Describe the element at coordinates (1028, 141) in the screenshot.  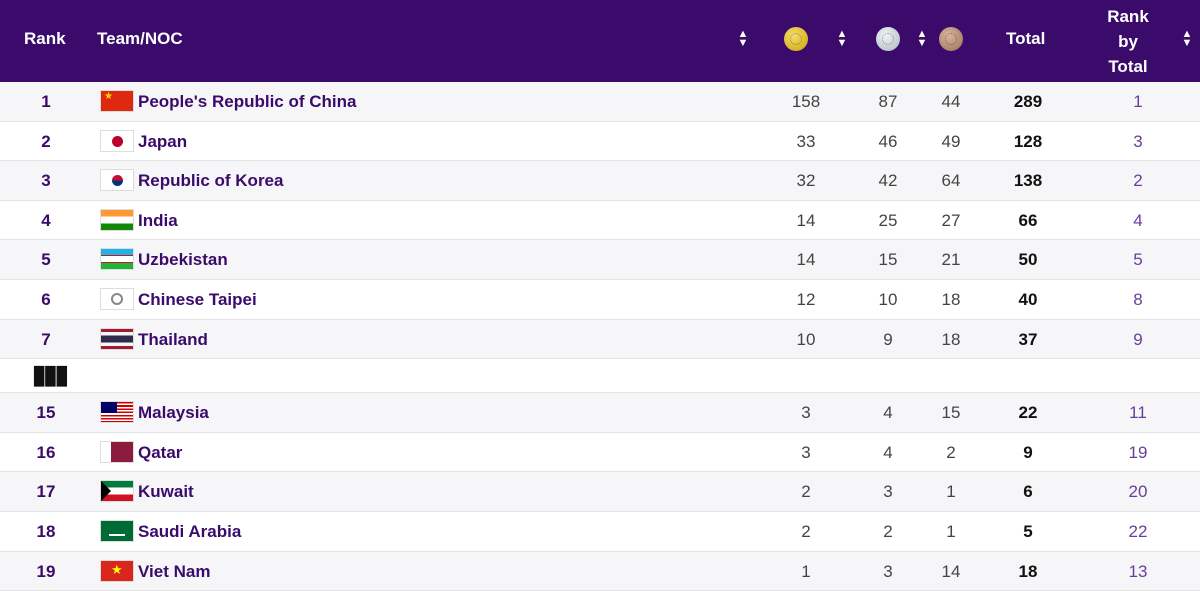
I see `total-count: 128` at that location.